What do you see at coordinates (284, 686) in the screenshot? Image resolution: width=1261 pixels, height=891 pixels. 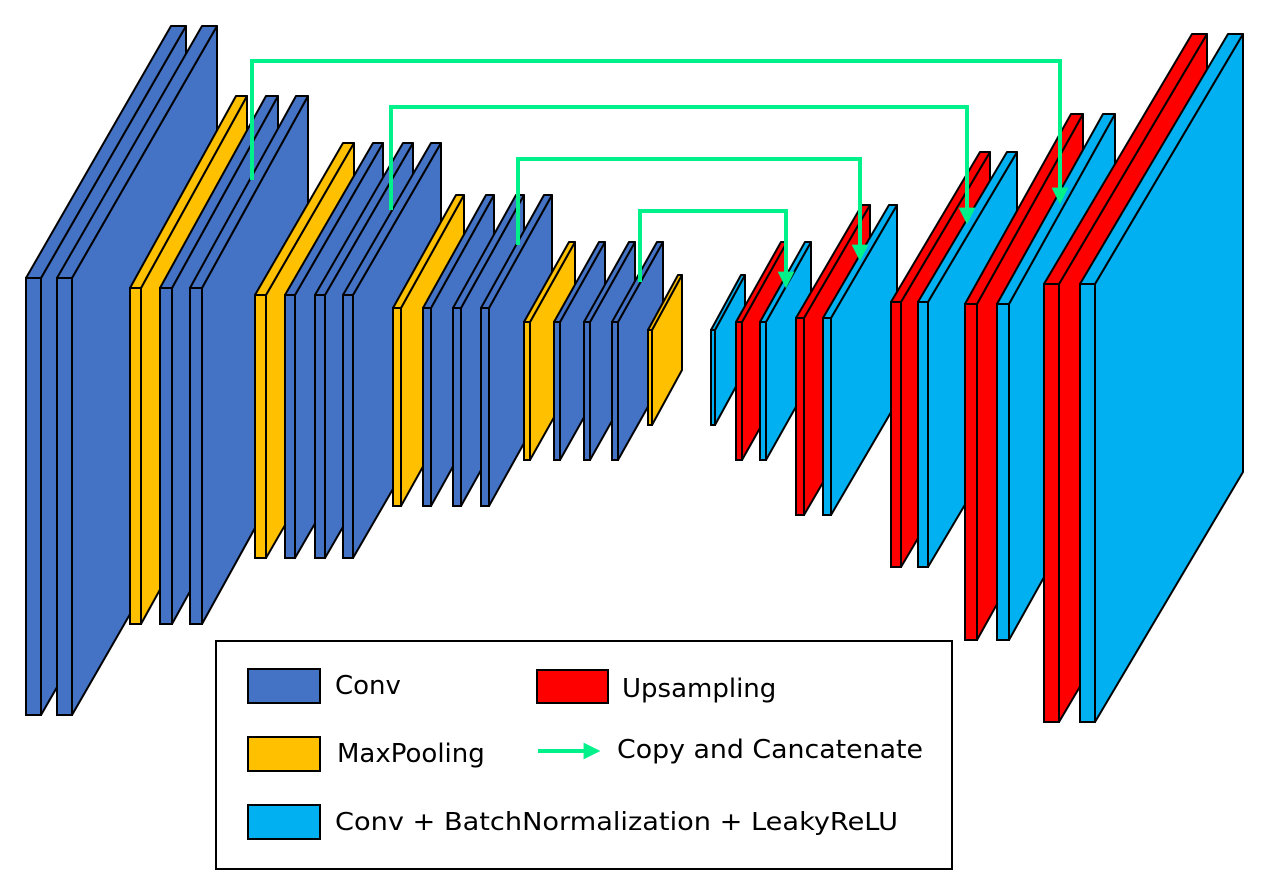 I see `legend-swatch-conv` at bounding box center [284, 686].